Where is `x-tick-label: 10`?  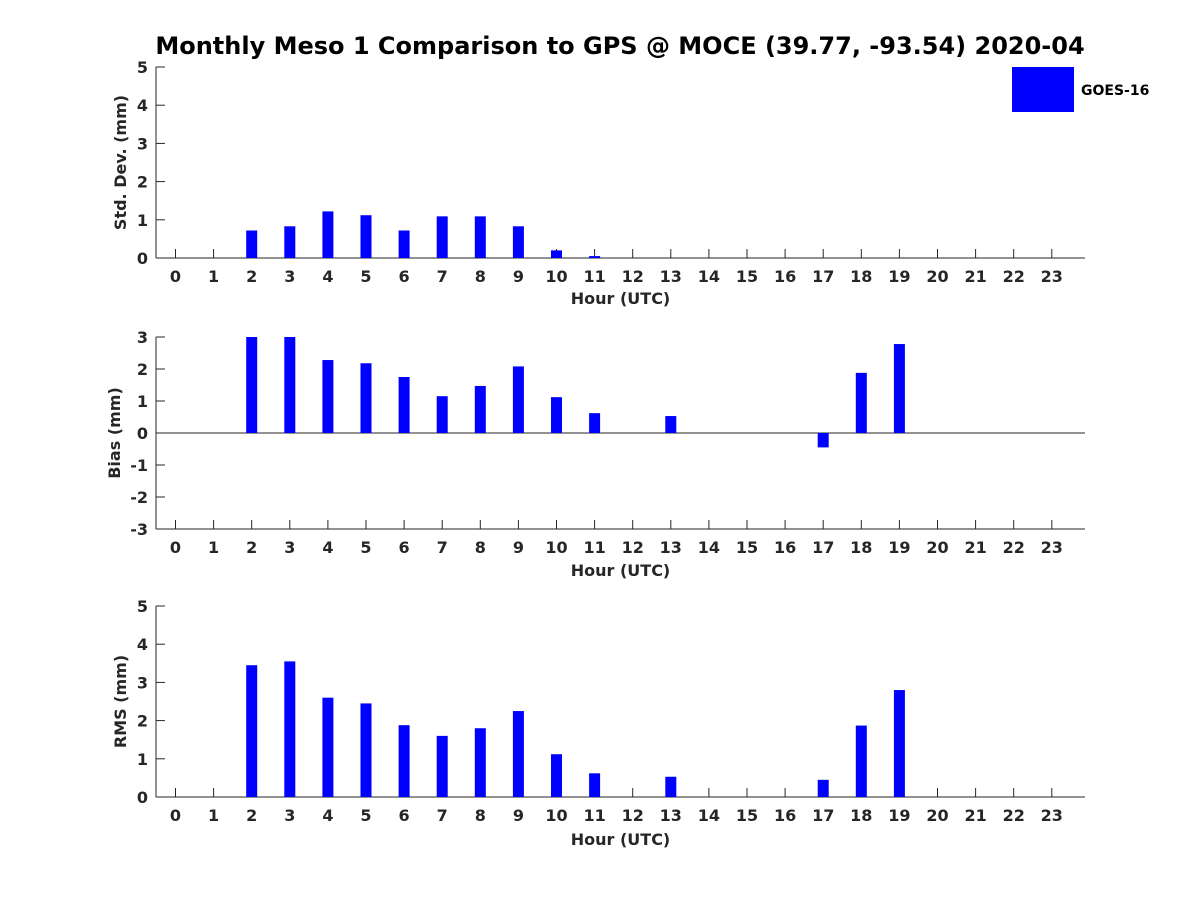 x-tick-label: 10 is located at coordinates (556, 276).